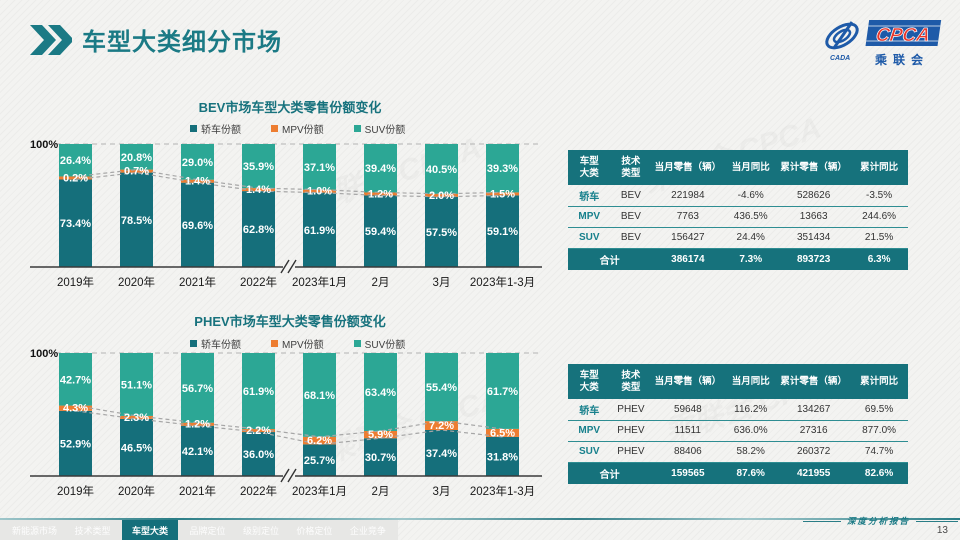 Image resolution: width=960 pixels, height=540 pixels. What do you see at coordinates (814, 217) in the screenshot?
I see `cell-cumulative: 13663` at bounding box center [814, 217].